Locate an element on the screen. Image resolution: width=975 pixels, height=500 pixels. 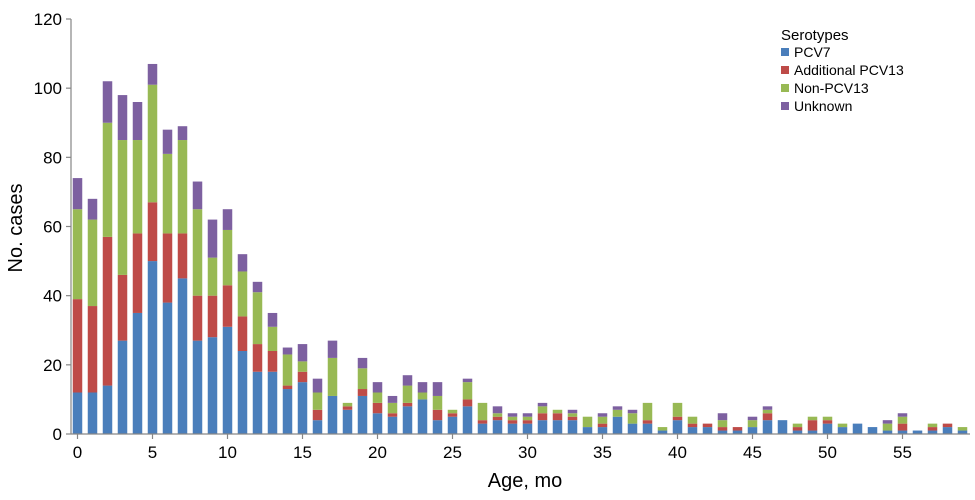
y-tick-label: 120 is located at coordinates (48, 19).